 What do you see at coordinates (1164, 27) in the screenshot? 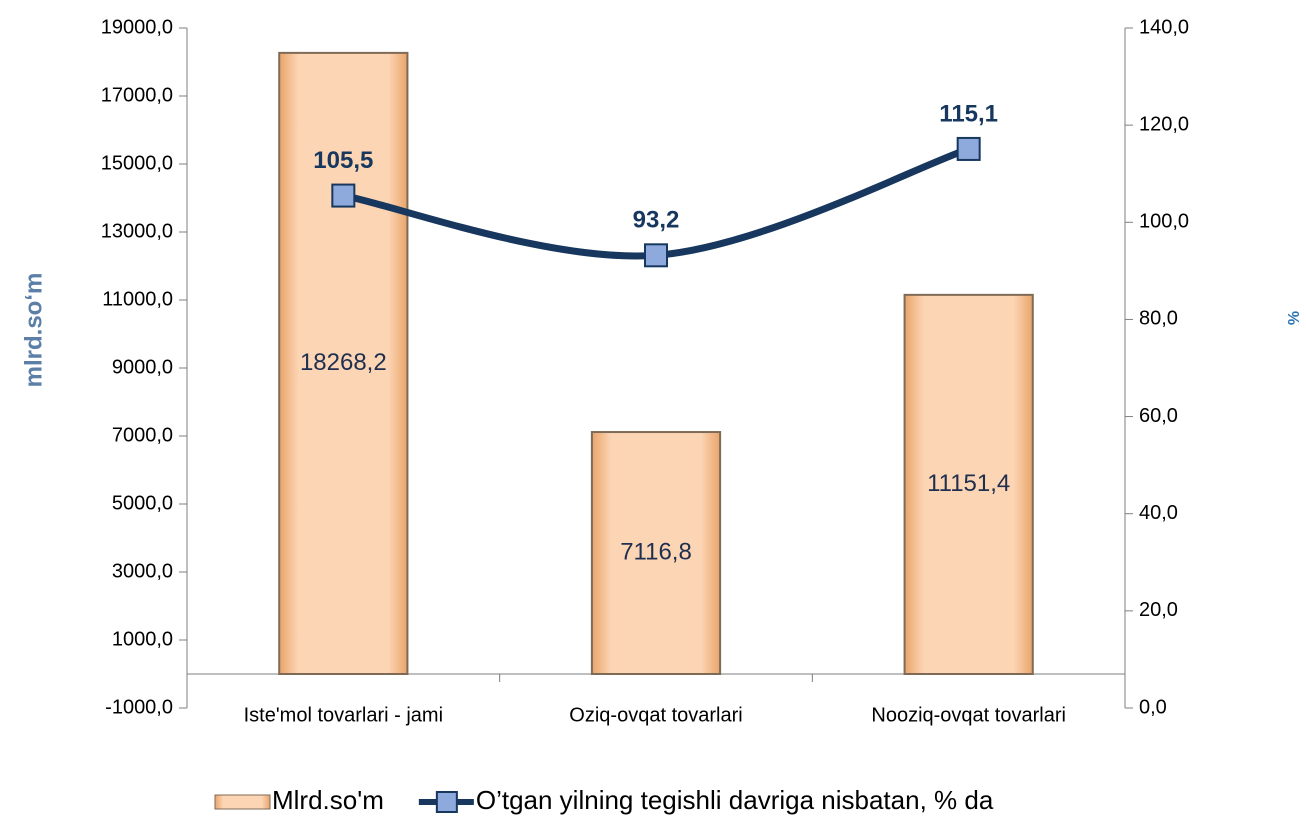
I see `y2-tick-label: 140,0` at bounding box center [1164, 27].